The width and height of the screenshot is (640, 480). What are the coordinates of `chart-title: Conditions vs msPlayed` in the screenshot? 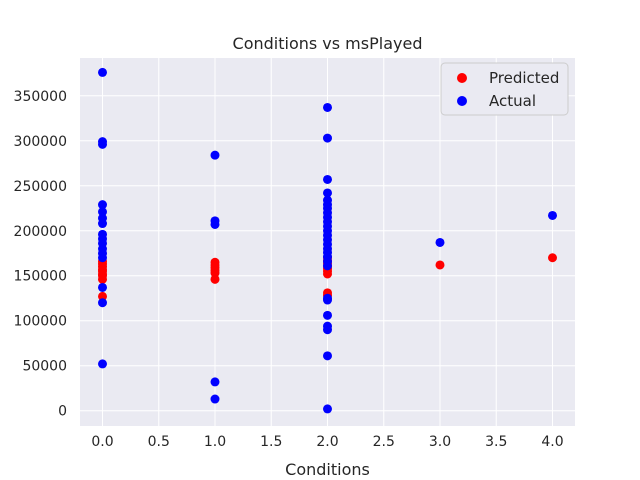 It's located at (328, 43).